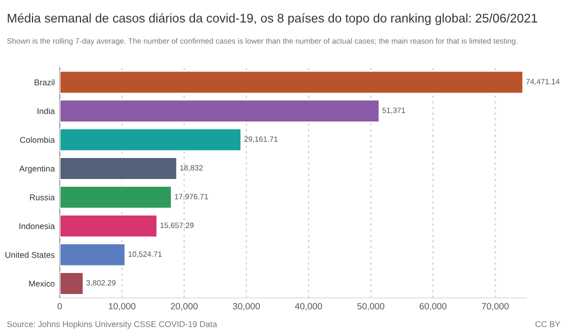 The height and width of the screenshot is (331, 569). Describe the element at coordinates (495, 306) in the screenshot. I see `x-tick-label: 70,000` at that location.